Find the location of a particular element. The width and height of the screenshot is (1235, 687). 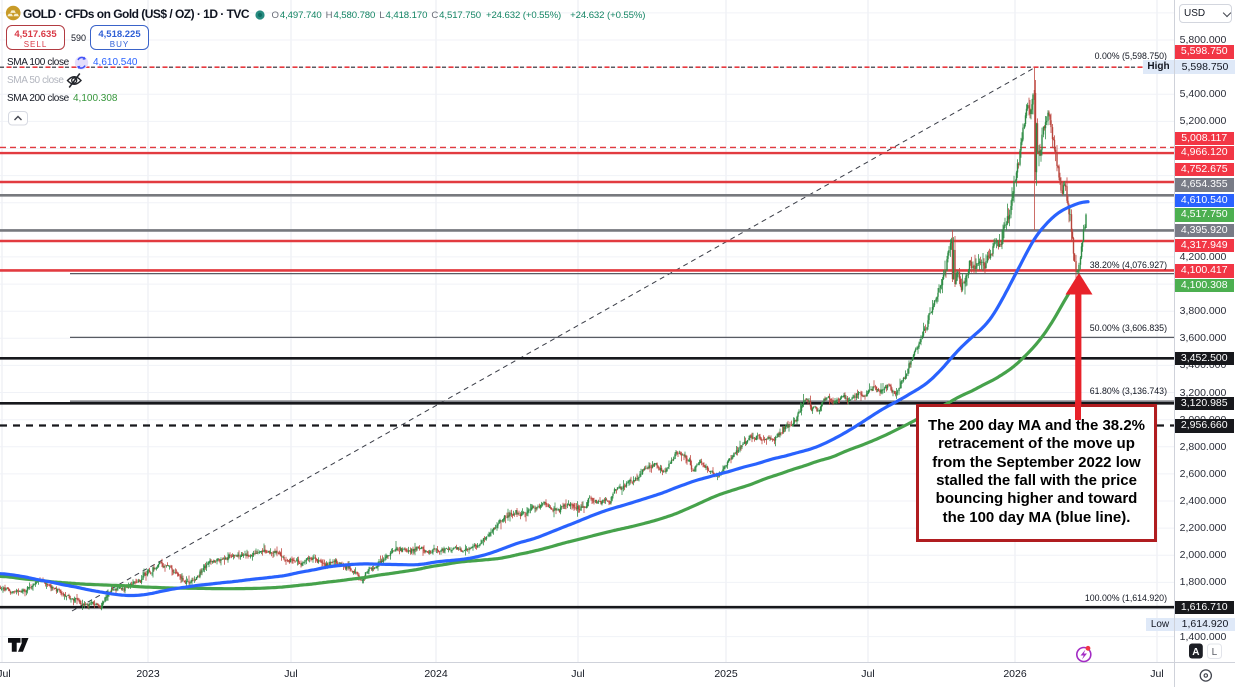

svg-text: A is located at coordinates (1195, 652).